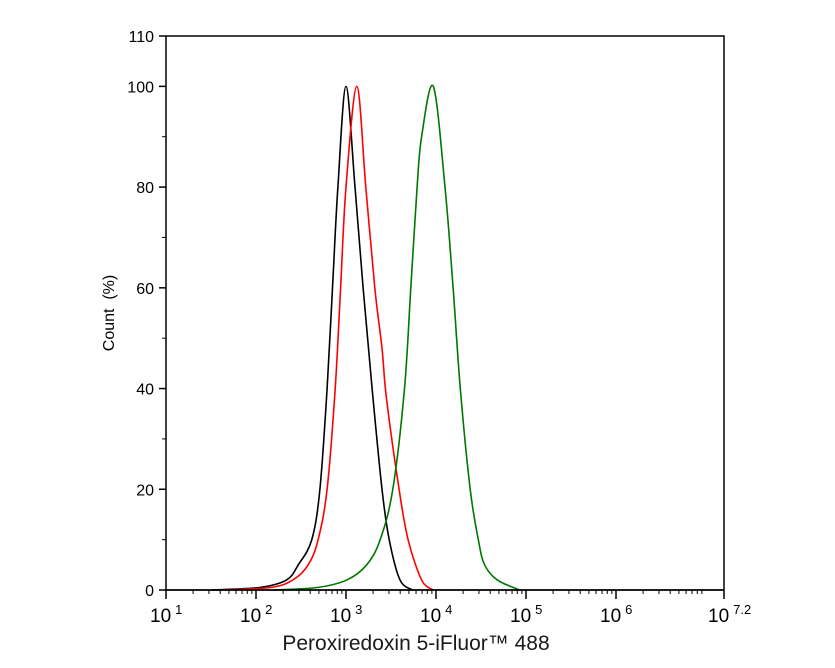 The height and width of the screenshot is (668, 835). What do you see at coordinates (149, 591) in the screenshot?
I see `y-tick-label: 0` at bounding box center [149, 591].